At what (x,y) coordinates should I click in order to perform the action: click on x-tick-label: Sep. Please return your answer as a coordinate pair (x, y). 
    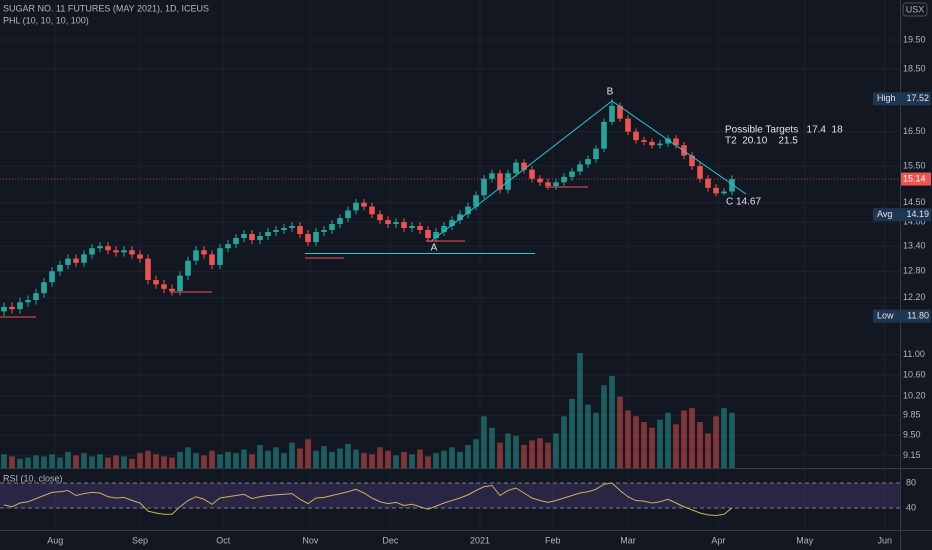
    Looking at the image, I should click on (140, 540).